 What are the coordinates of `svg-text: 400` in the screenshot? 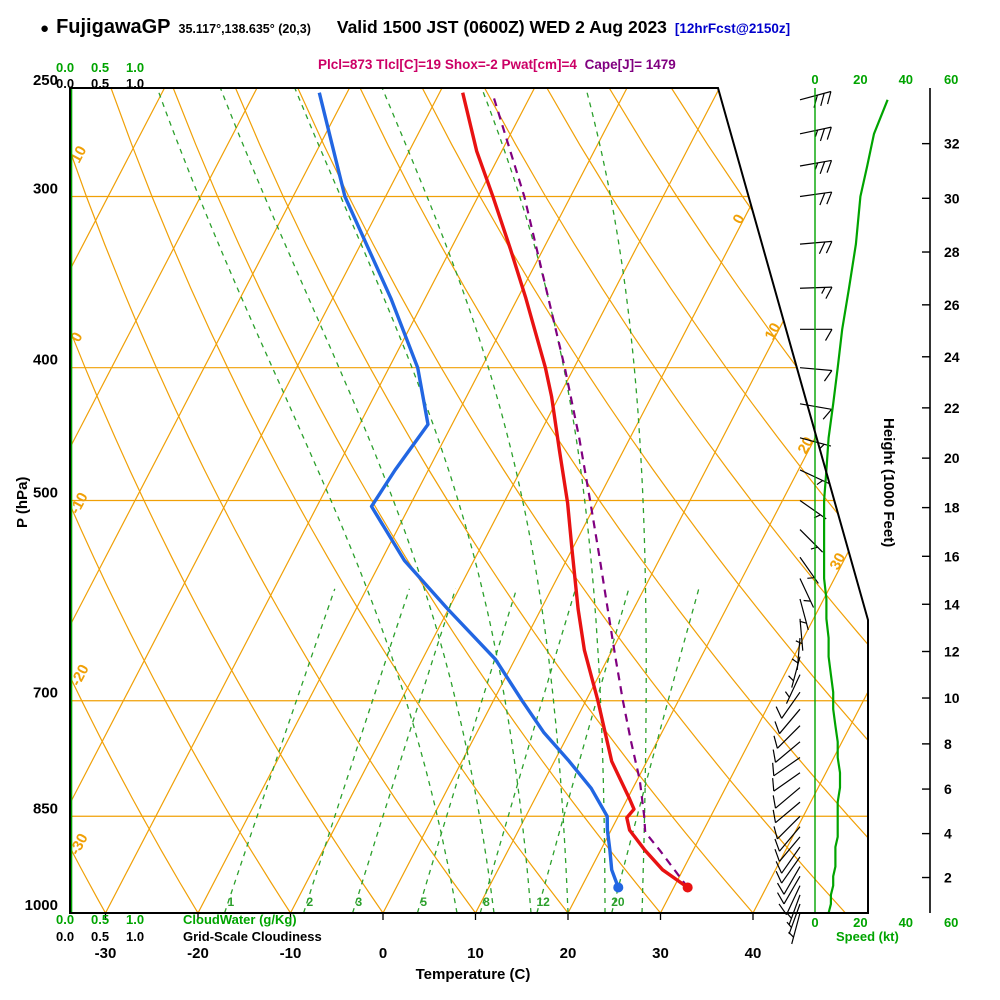 It's located at (45, 360).